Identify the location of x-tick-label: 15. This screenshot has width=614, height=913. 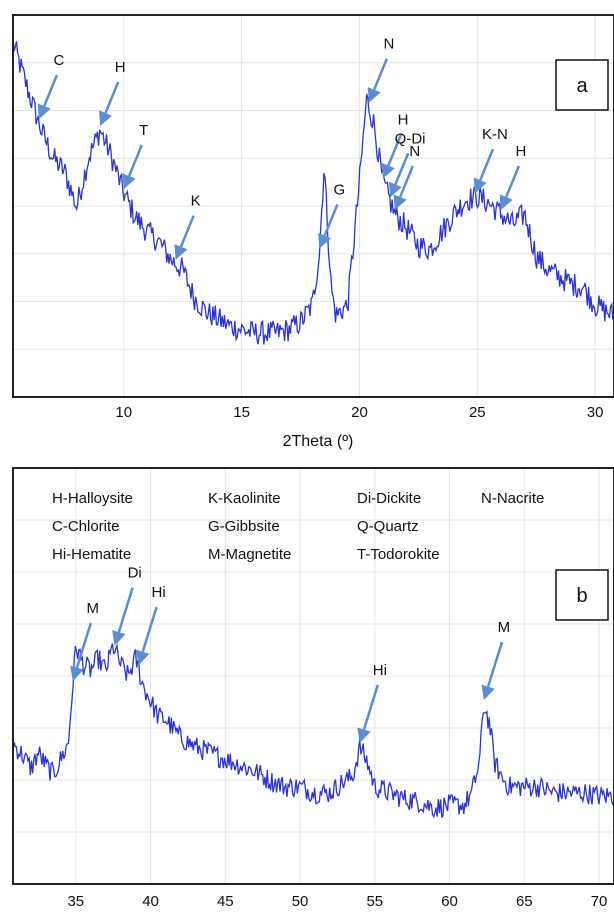
(241, 412).